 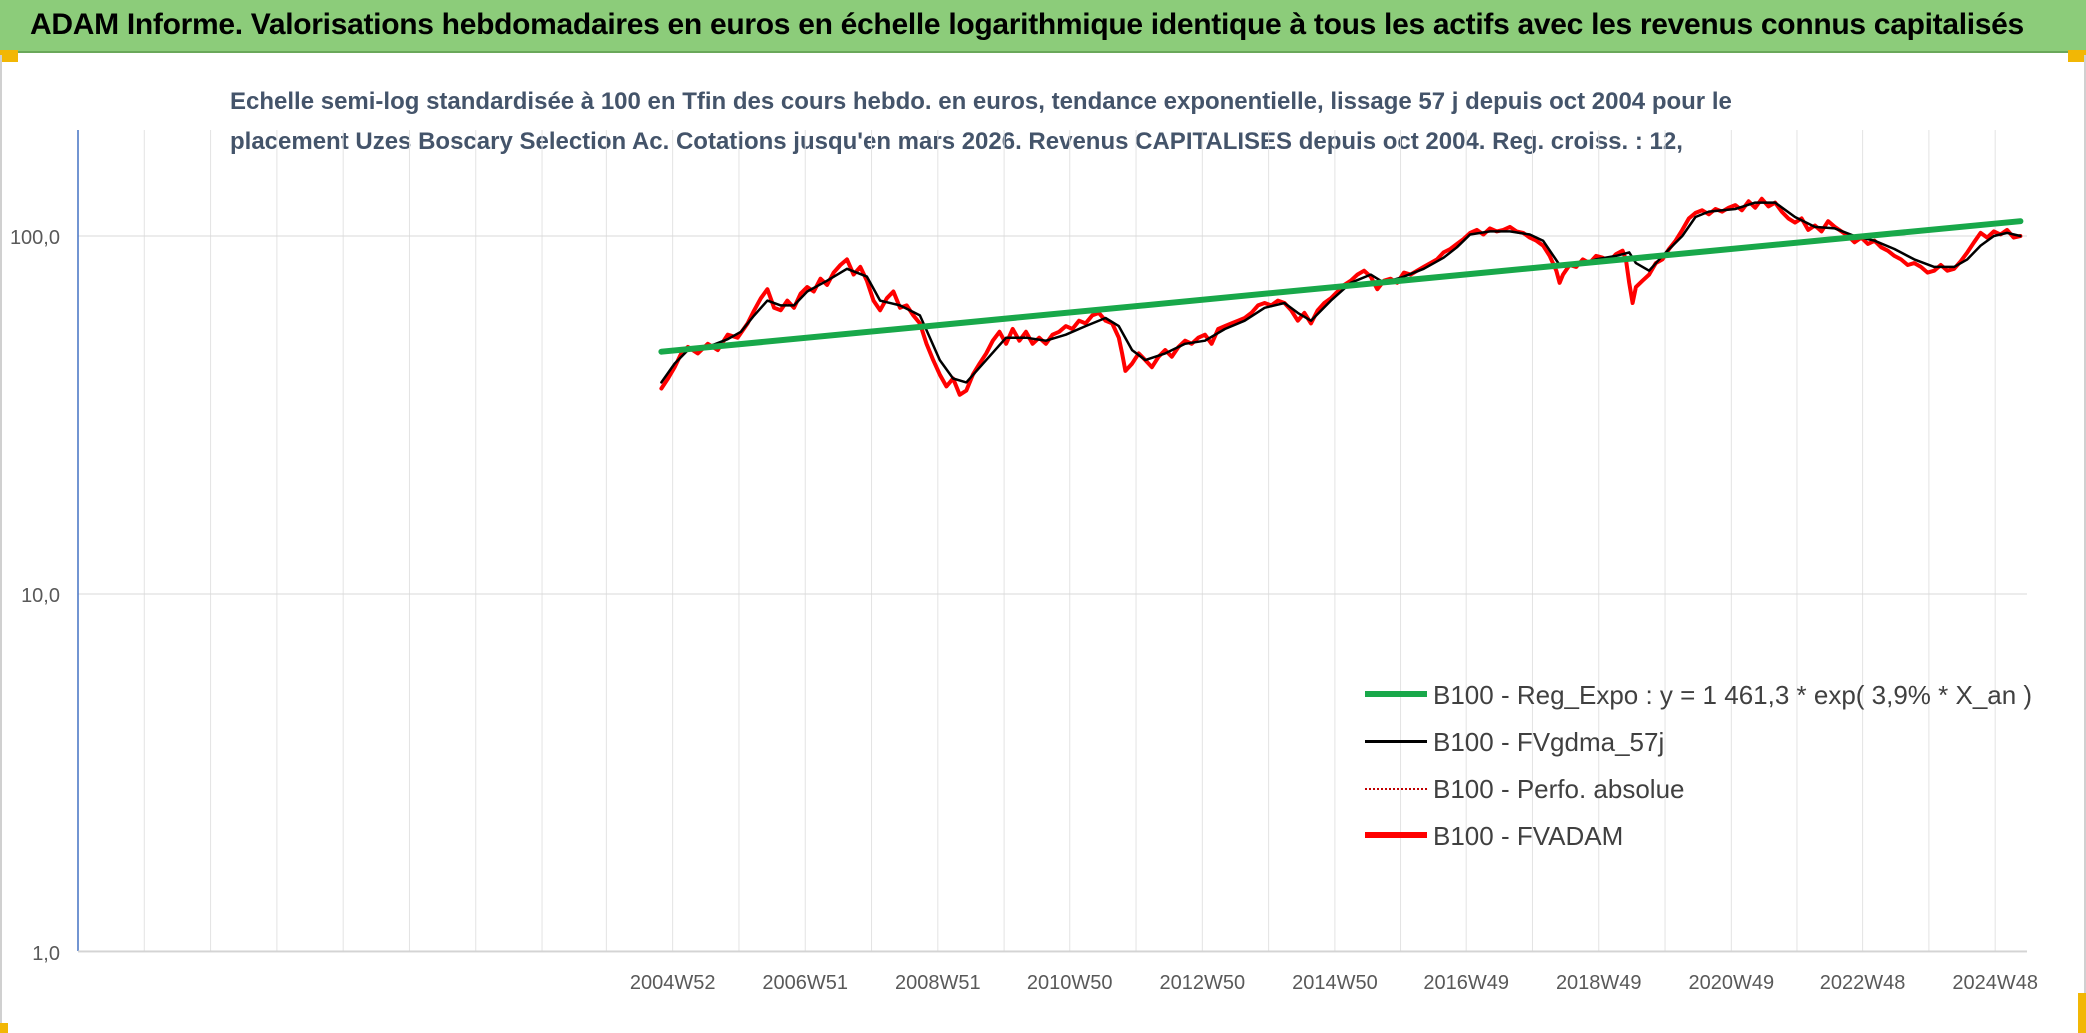 I want to click on series-line-smooth, so click(x=1341, y=292).